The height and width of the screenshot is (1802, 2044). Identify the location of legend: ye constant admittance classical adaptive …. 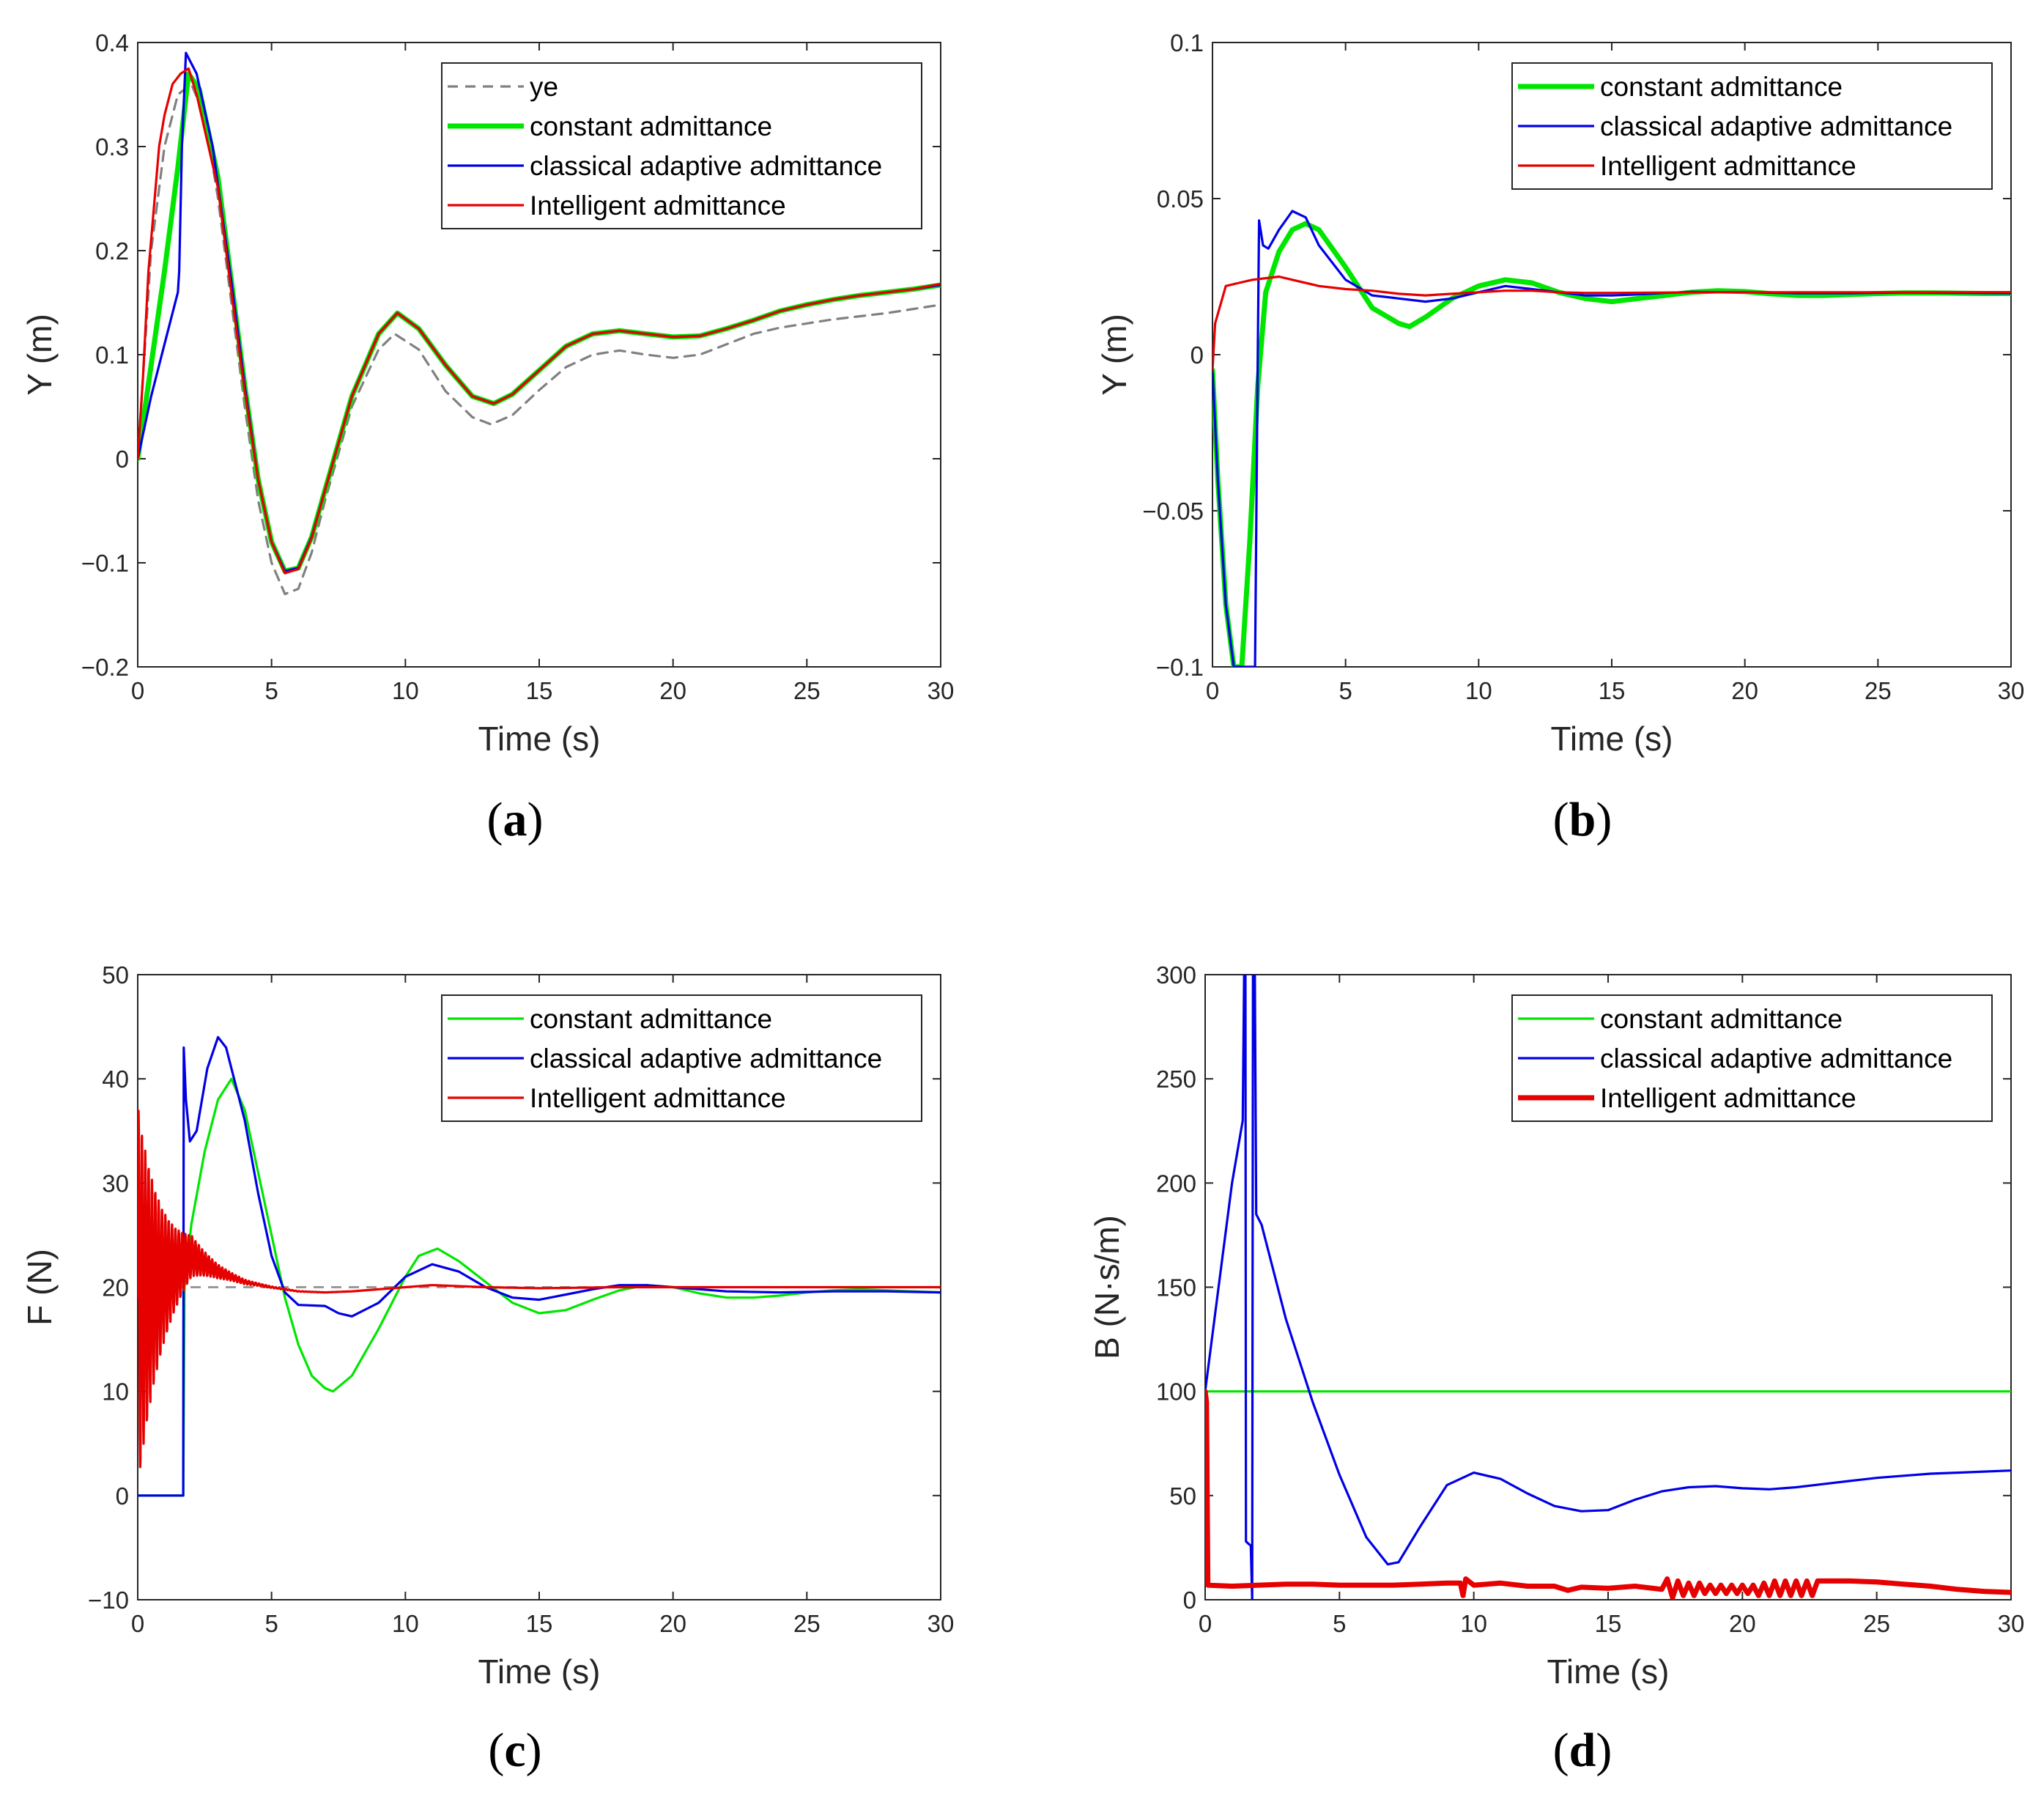
(681, 145).